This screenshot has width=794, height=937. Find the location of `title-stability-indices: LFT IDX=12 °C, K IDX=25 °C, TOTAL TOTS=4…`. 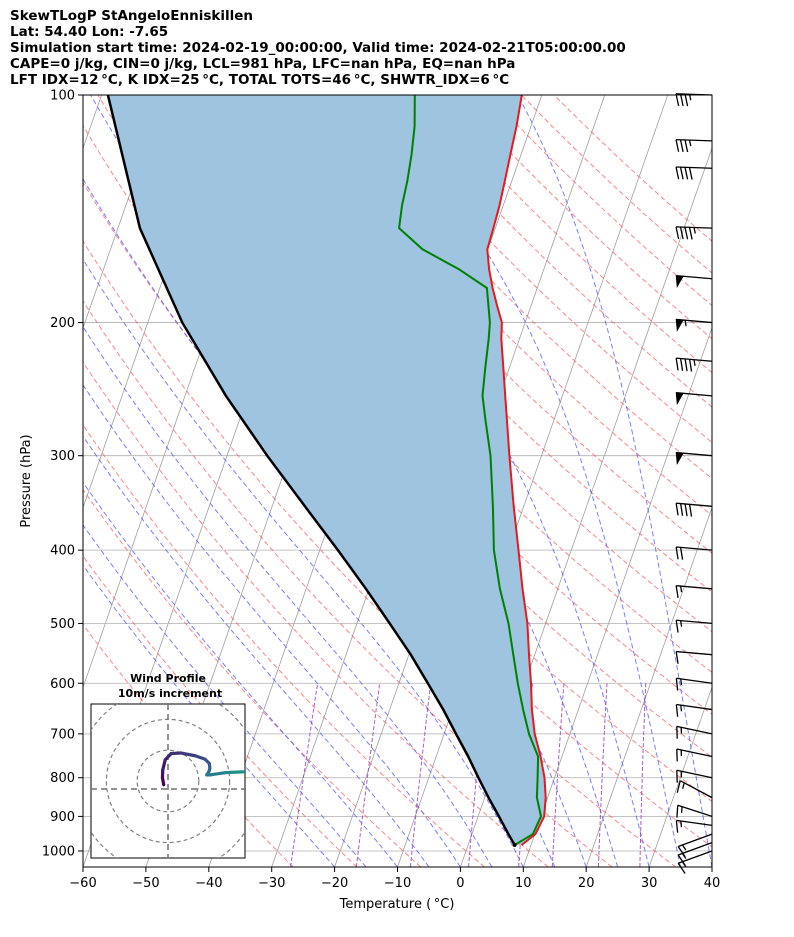

title-stability-indices: LFT IDX=12 °C, K IDX=25 °C, TOTAL TOTS=4… is located at coordinates (260, 80).